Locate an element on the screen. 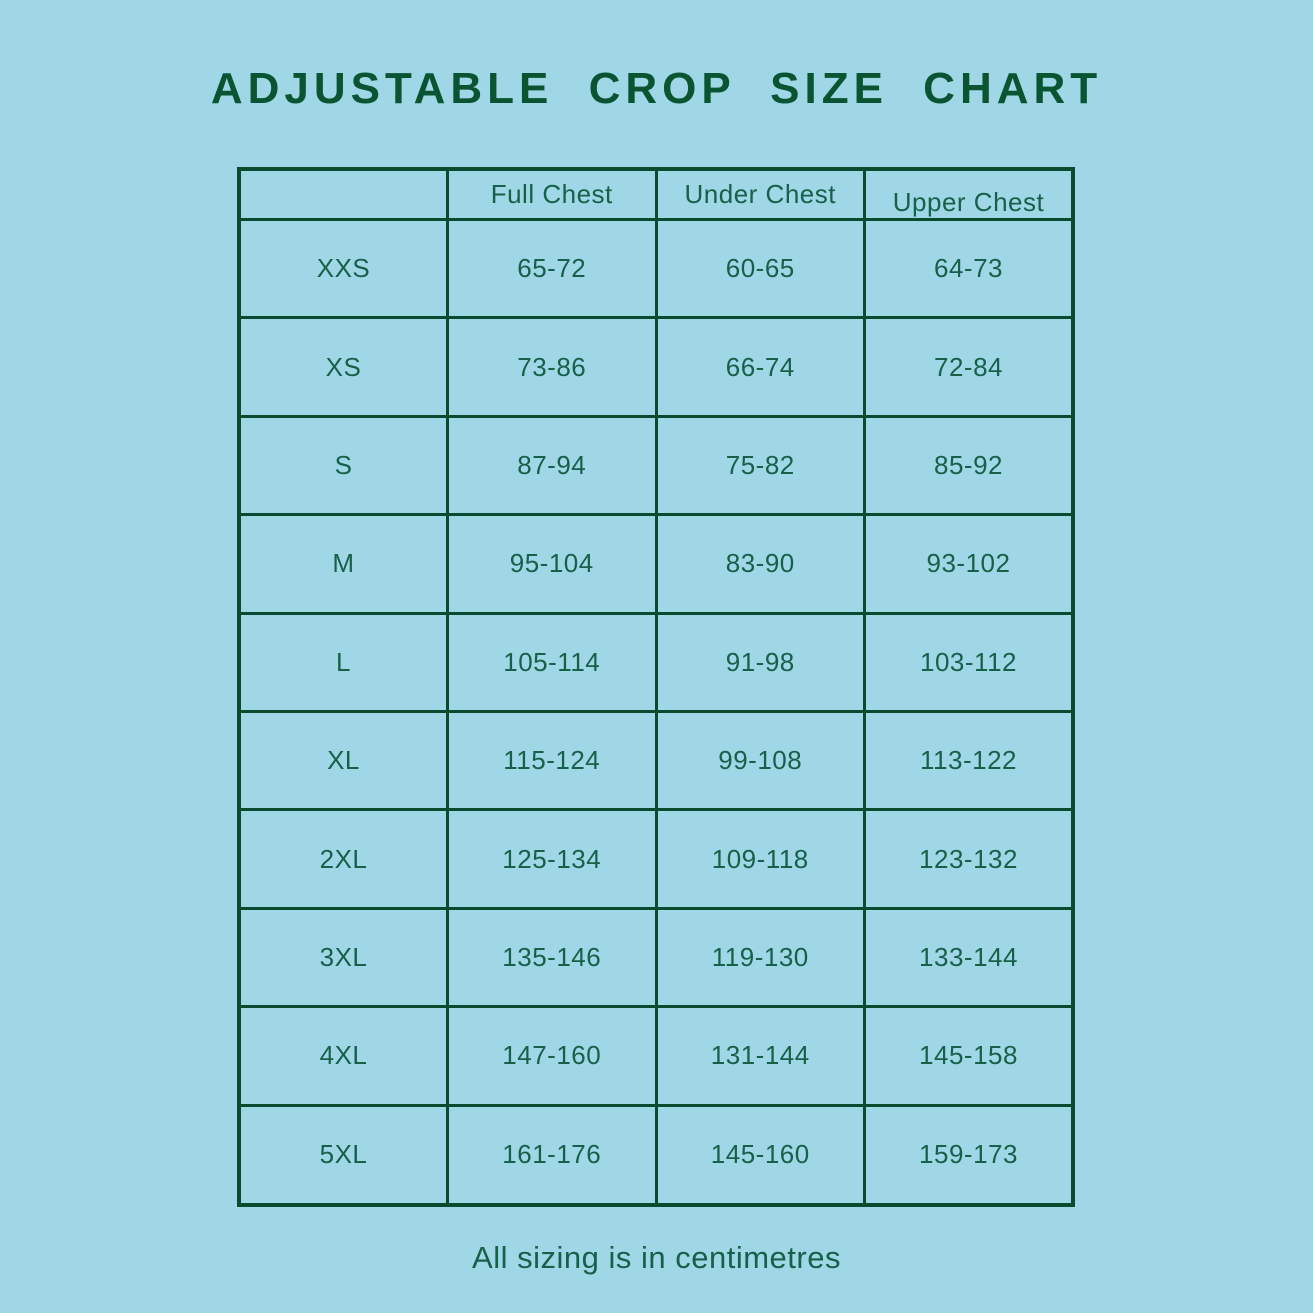 This screenshot has height=1313, width=1313. size-label-cell: 3XL is located at coordinates (343, 957).